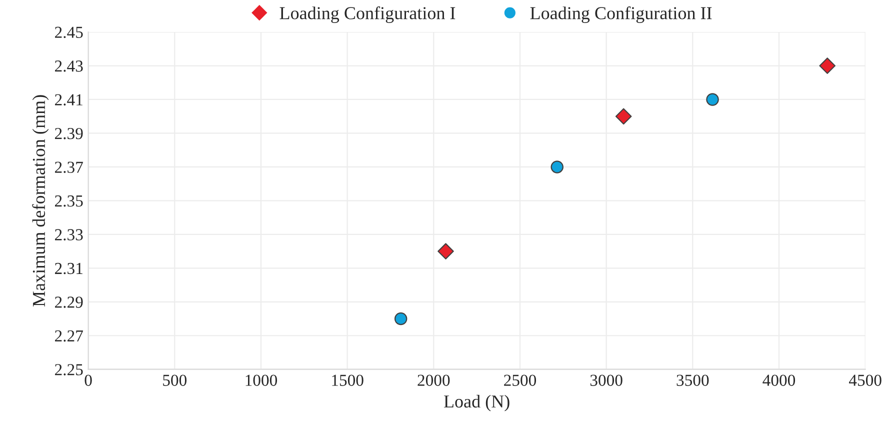 This screenshot has height=427, width=883. Describe the element at coordinates (69, 336) in the screenshot. I see `y-tick-label: 2.27` at that location.